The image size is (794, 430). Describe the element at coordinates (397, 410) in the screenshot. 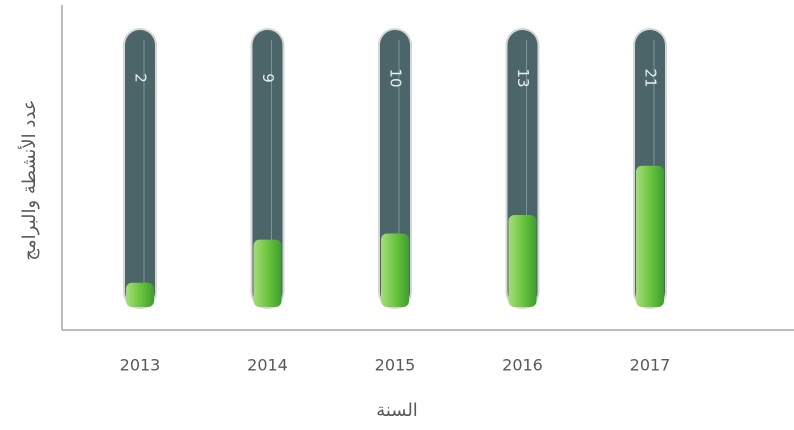

I see `x-axis-title: السنة` at that location.